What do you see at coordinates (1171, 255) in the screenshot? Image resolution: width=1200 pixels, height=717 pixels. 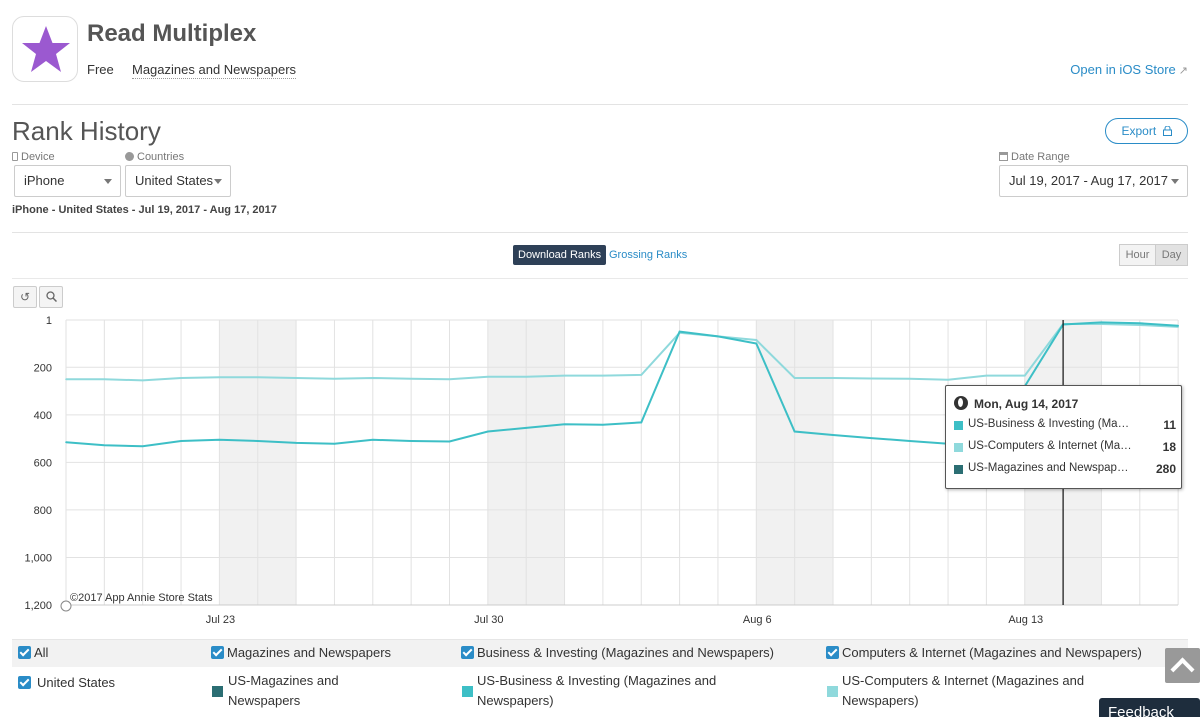 I see `day-button: Day` at bounding box center [1171, 255].